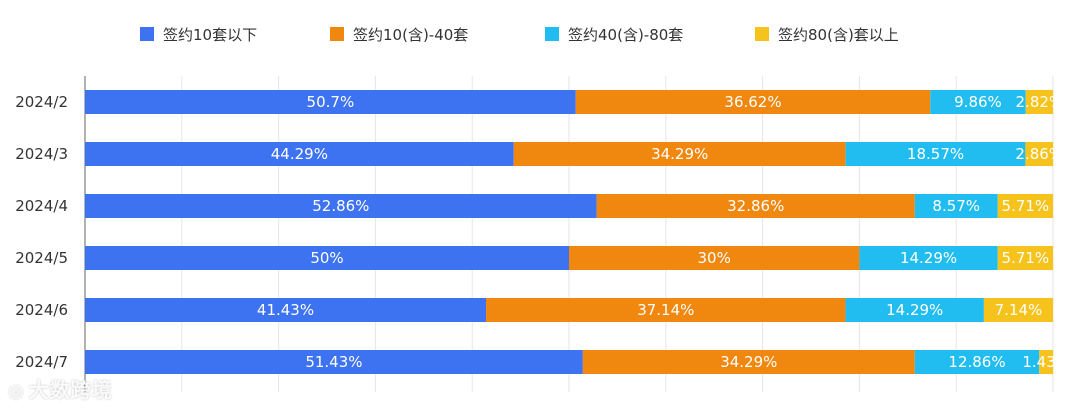 This screenshot has height=409, width=1075. I want to click on data-label: 52.86%, so click(340, 206).